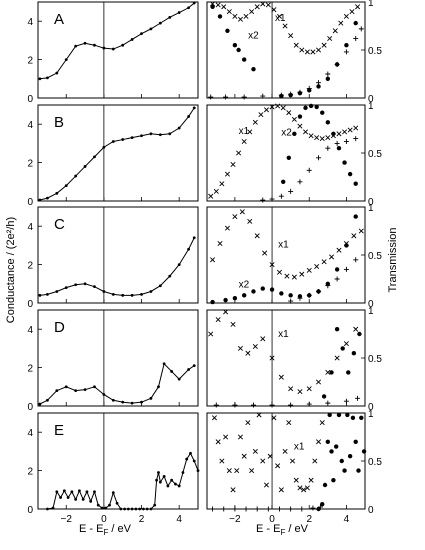 The image size is (425, 550). I want to click on multiplier-annotation: x1, so click(280, 18).